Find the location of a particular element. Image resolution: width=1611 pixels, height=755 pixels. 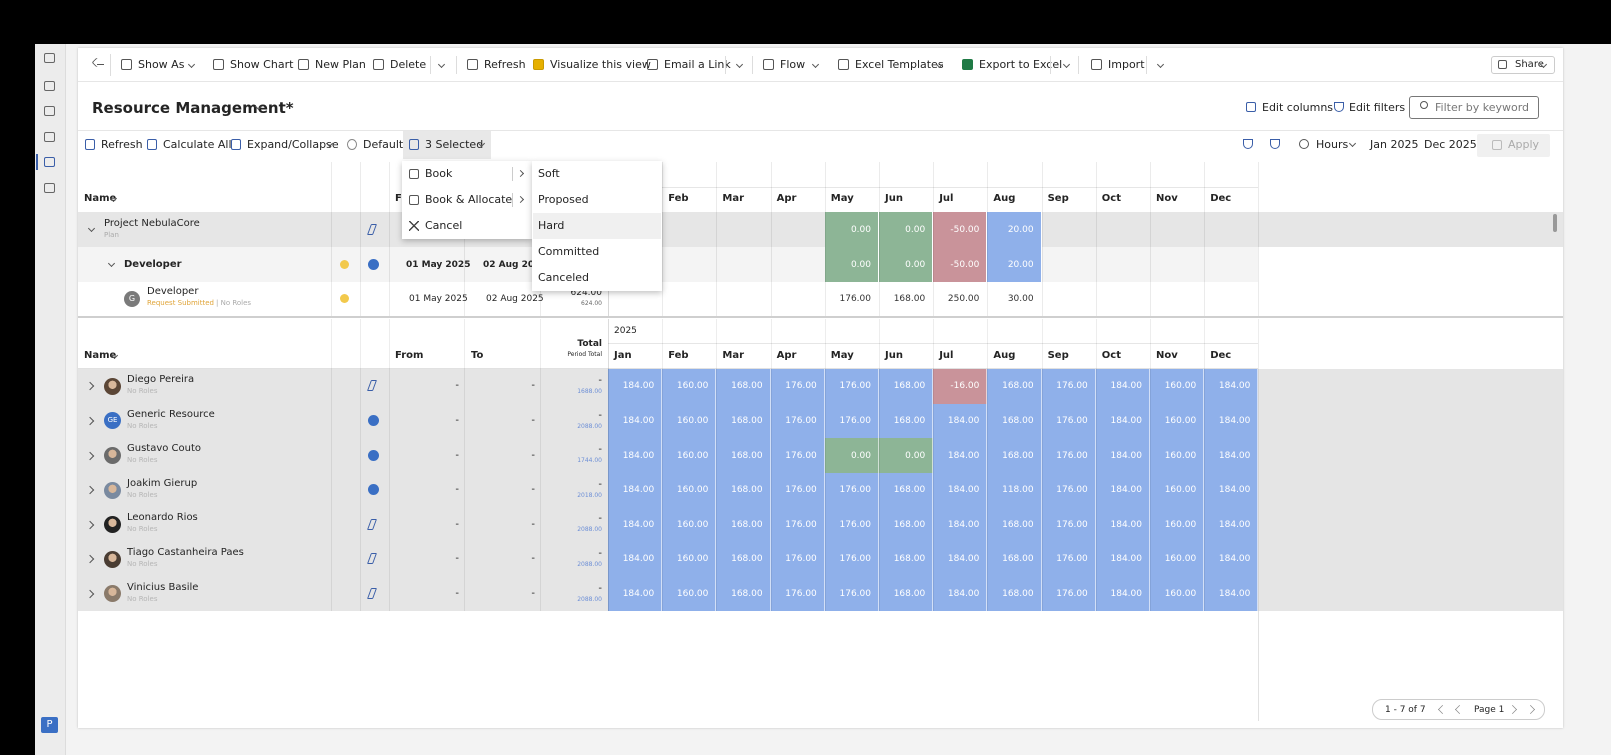

toolbar-button: Email a Link is located at coordinates (697, 64).